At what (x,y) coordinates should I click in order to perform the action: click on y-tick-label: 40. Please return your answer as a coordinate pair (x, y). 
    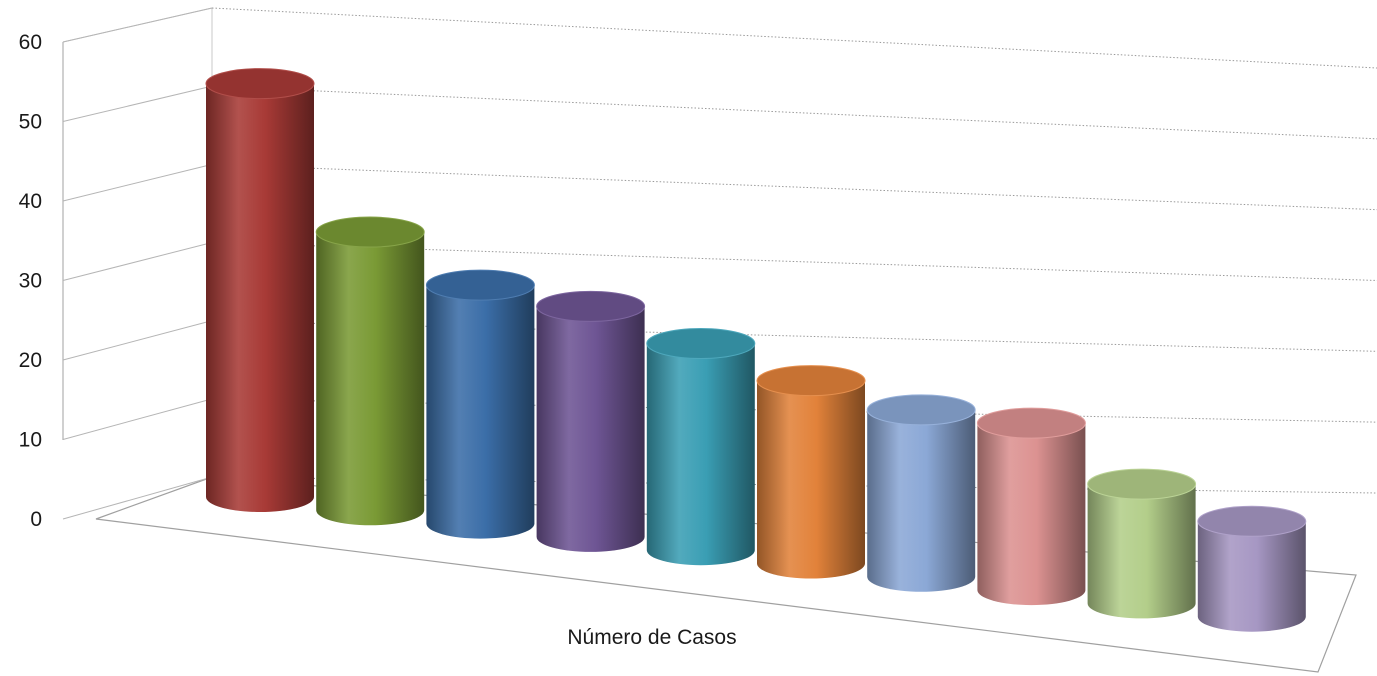
    Looking at the image, I should click on (30, 201).